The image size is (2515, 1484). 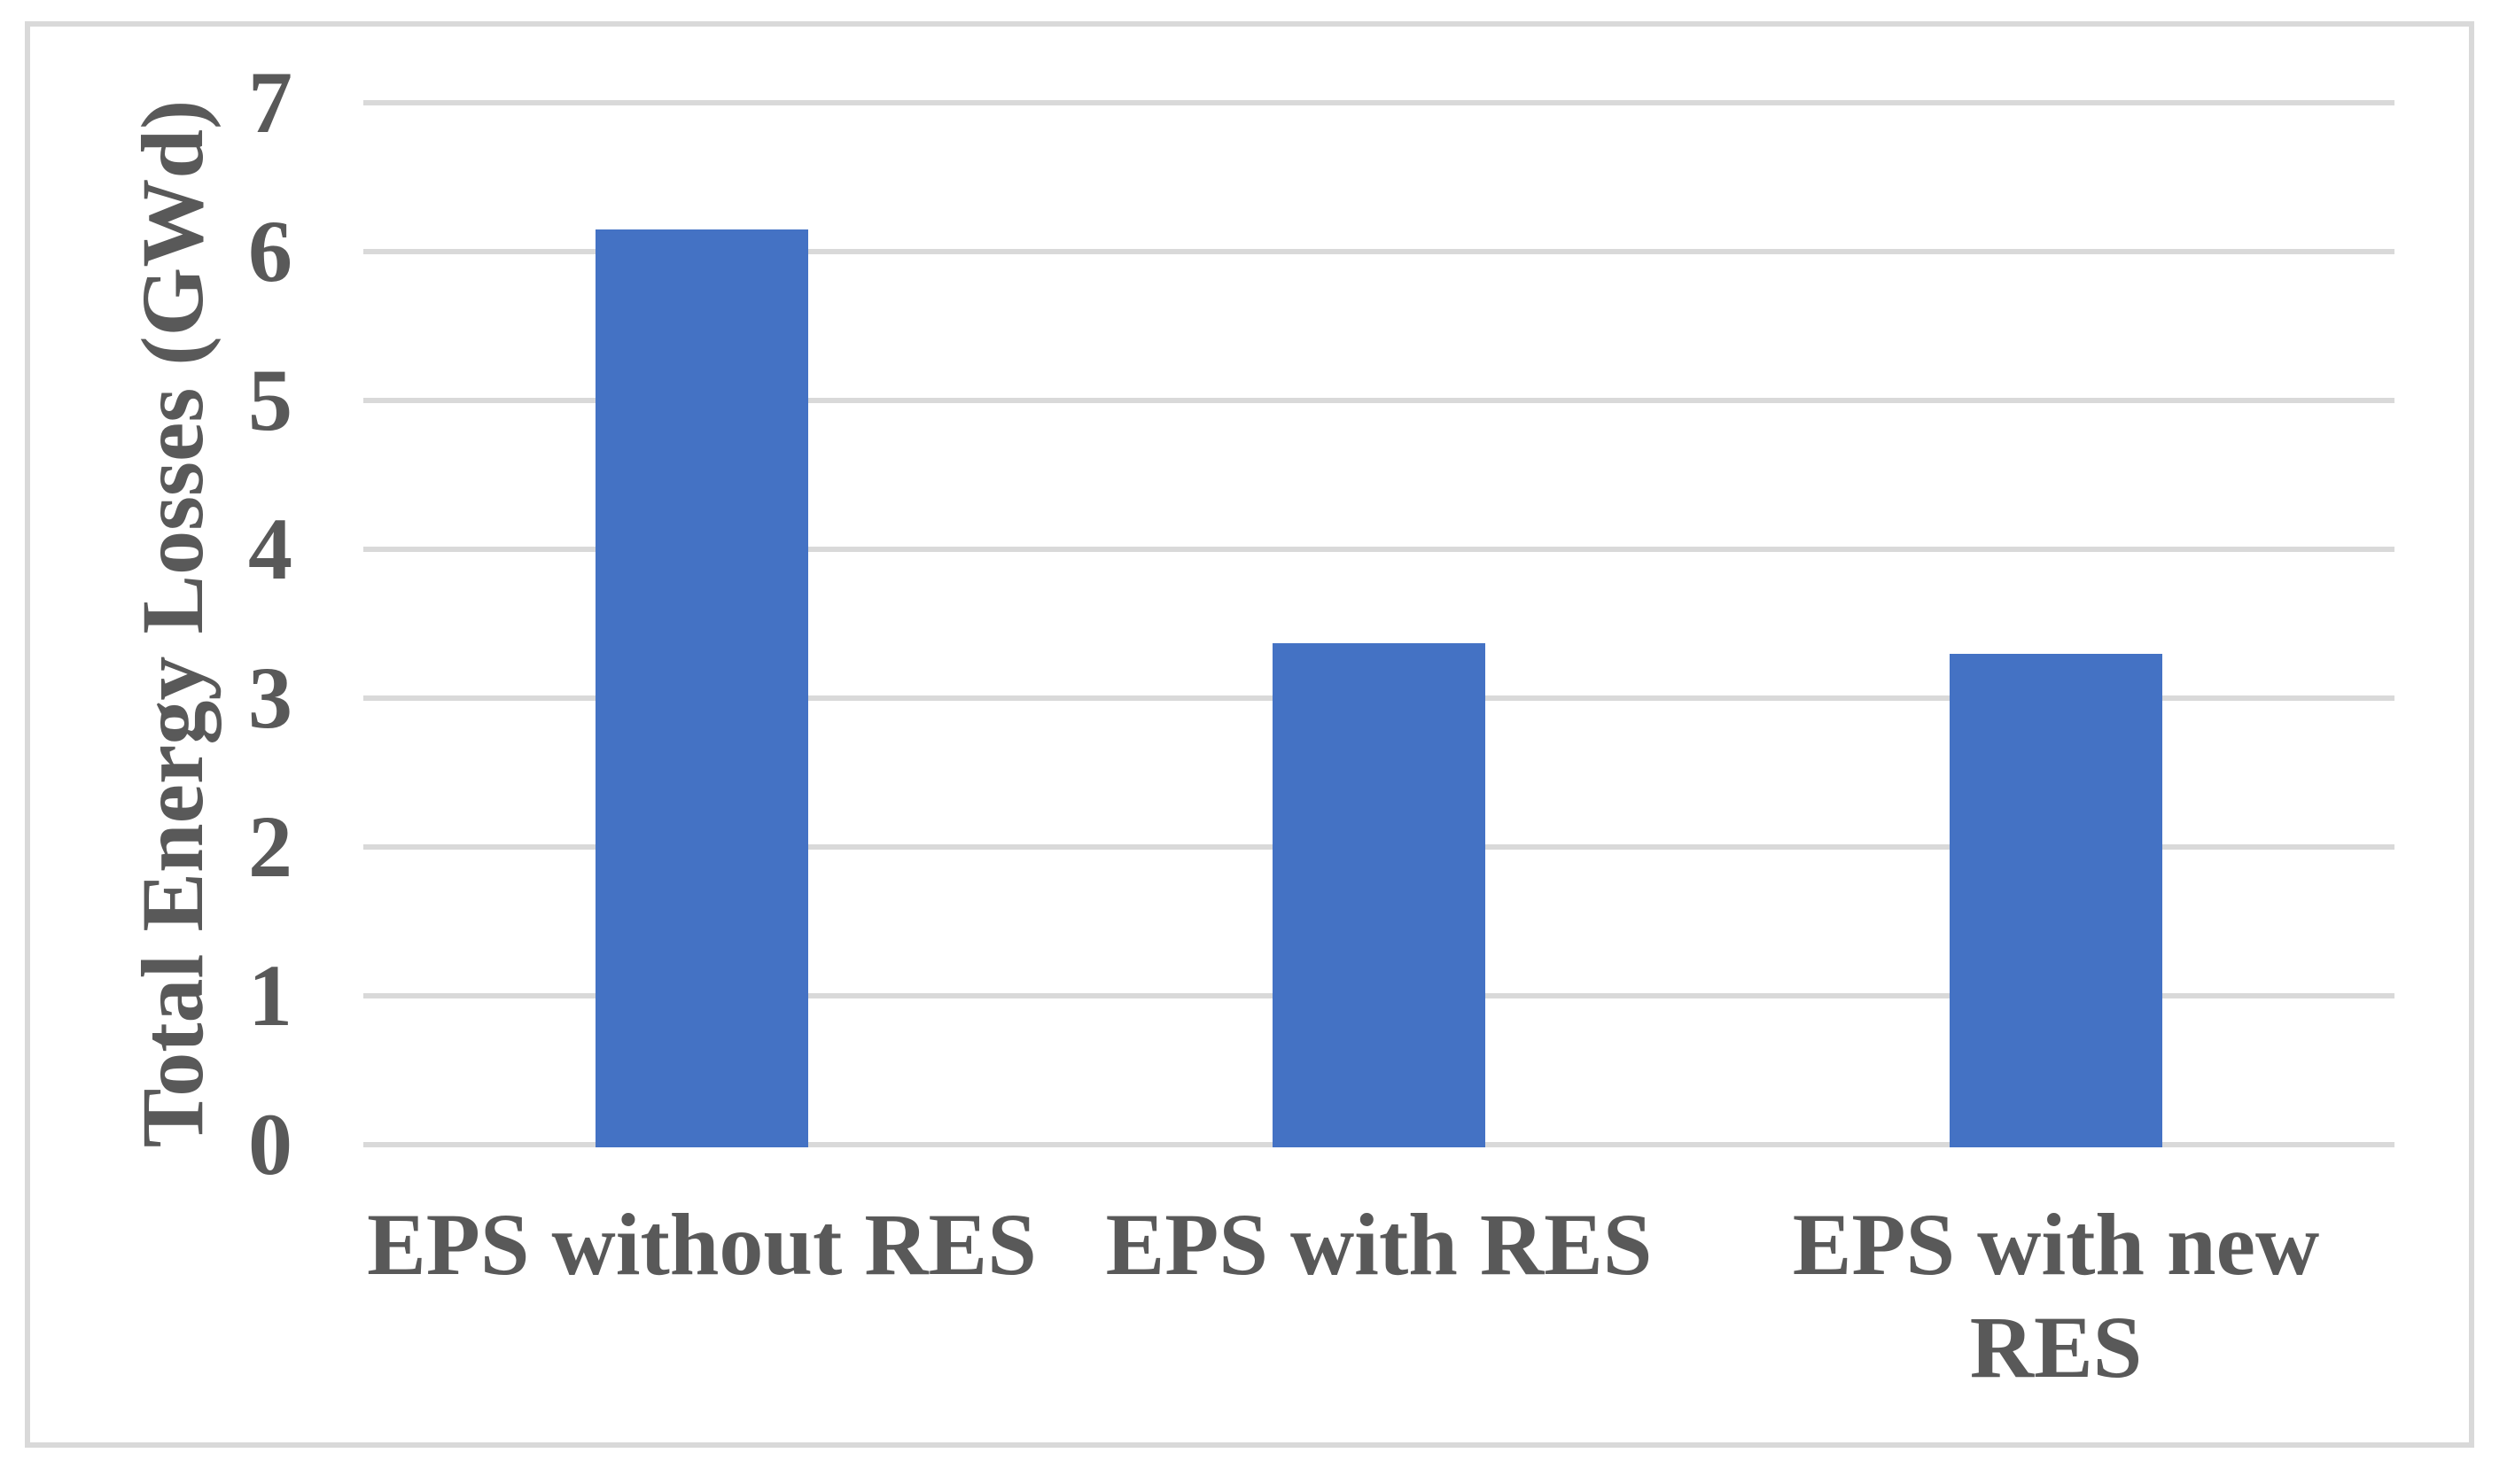 What do you see at coordinates (270, 698) in the screenshot?
I see `y-tick-label-3: 3` at bounding box center [270, 698].